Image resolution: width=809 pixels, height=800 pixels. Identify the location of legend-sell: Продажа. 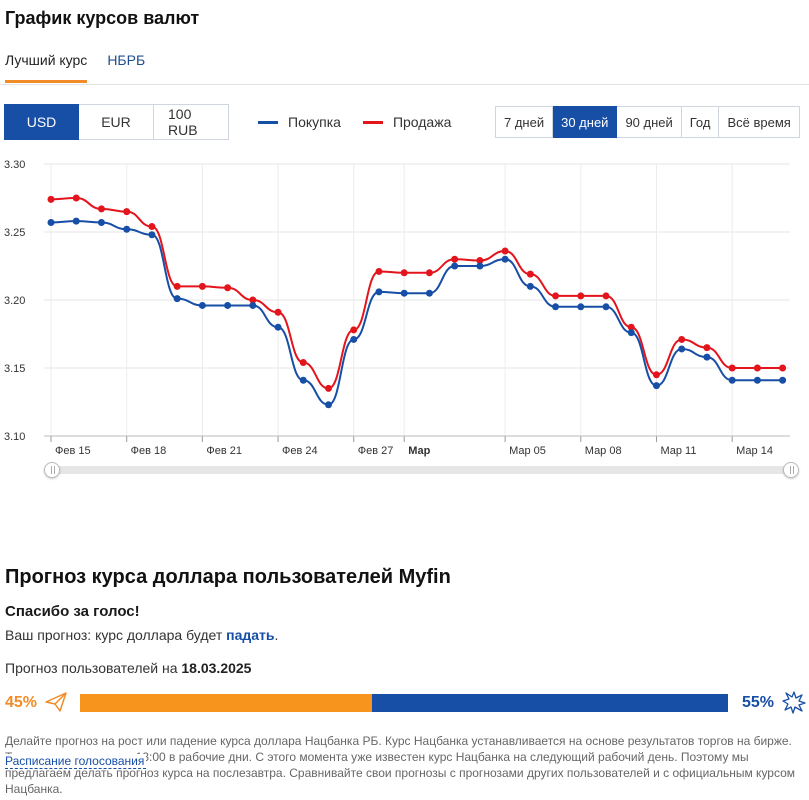
(407, 122).